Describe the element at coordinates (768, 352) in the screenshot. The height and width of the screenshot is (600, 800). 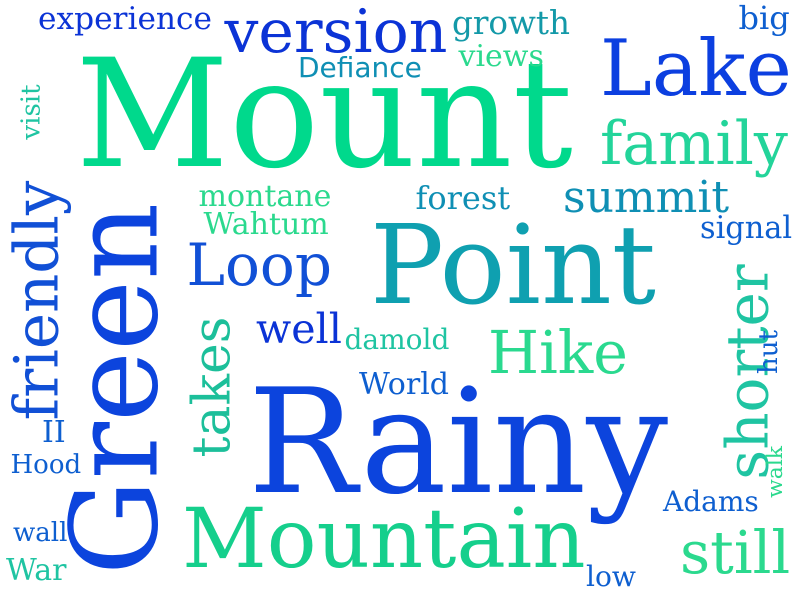
I see `word-hut: hut` at that location.